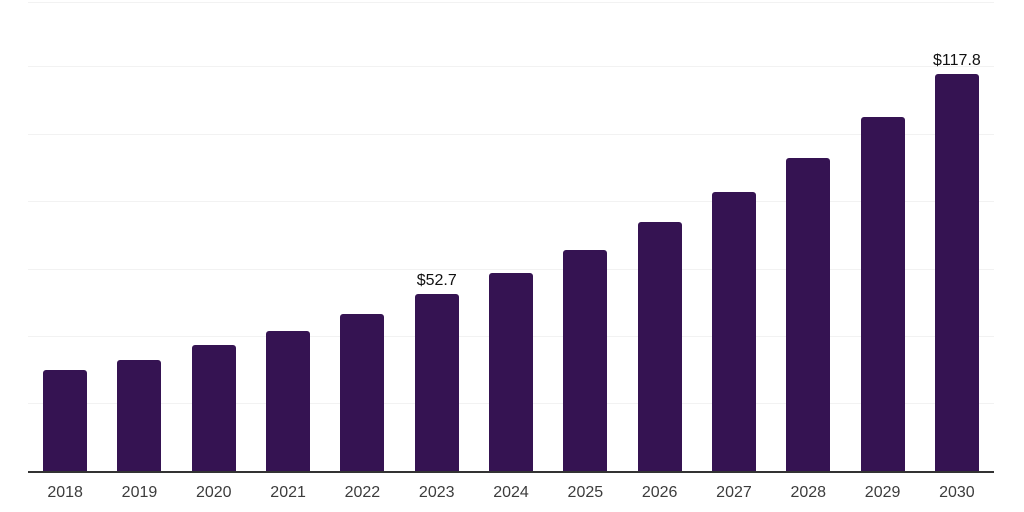 The image size is (1024, 512). What do you see at coordinates (808, 314) in the screenshot?
I see `bar-2028` at bounding box center [808, 314].